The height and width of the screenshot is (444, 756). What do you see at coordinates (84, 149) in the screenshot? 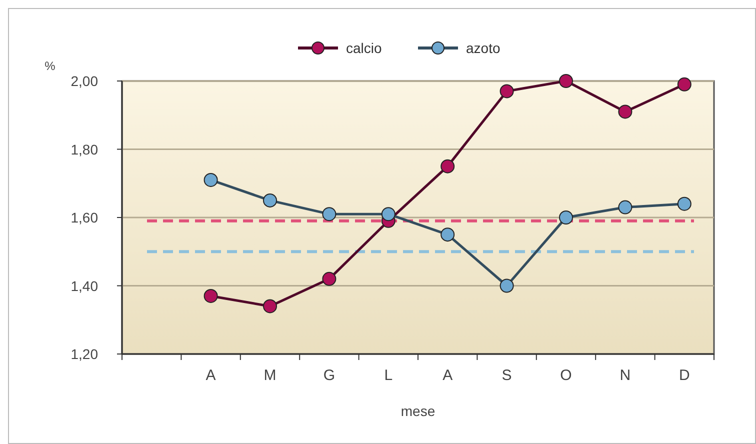
I see `y-tick-label: 1,80` at bounding box center [84, 149].